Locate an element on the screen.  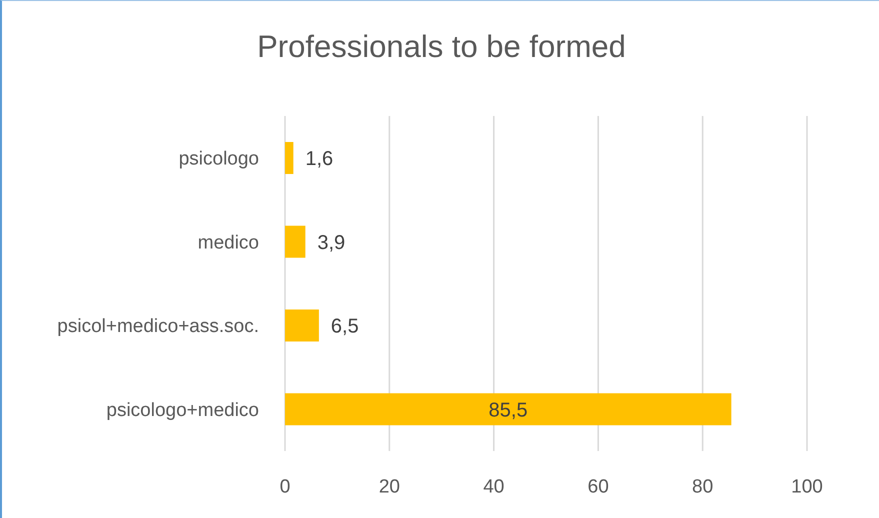
y-tick-label: psicol+medico+ass.soc. is located at coordinates (158, 327).